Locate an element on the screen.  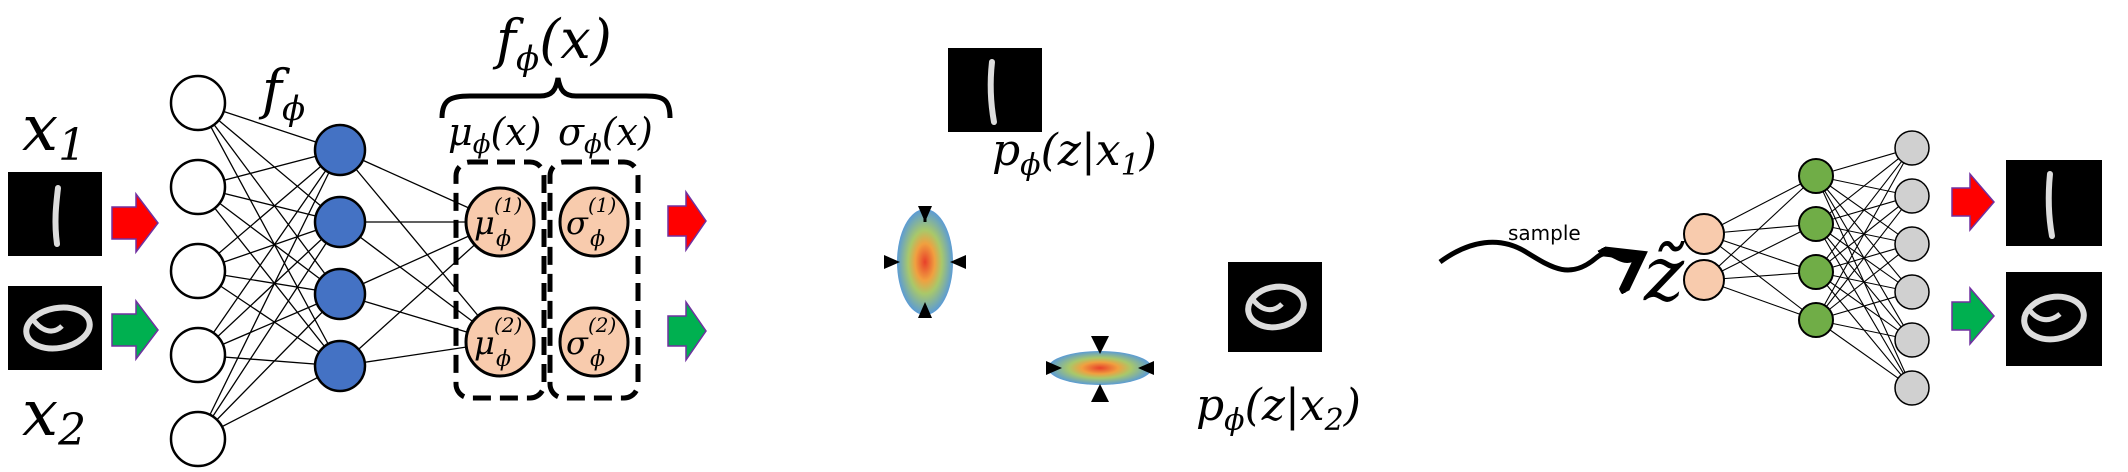
output-brace is located at coordinates (556, 98).